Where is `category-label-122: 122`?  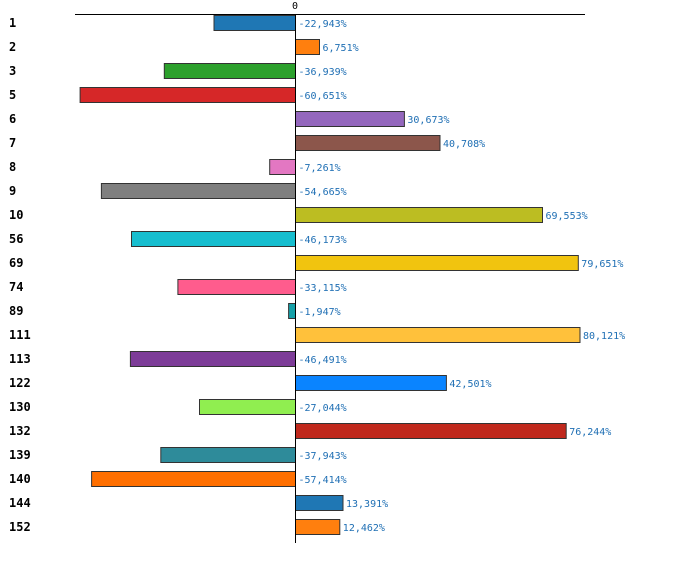
category-label-122: 122 is located at coordinates (20, 383).